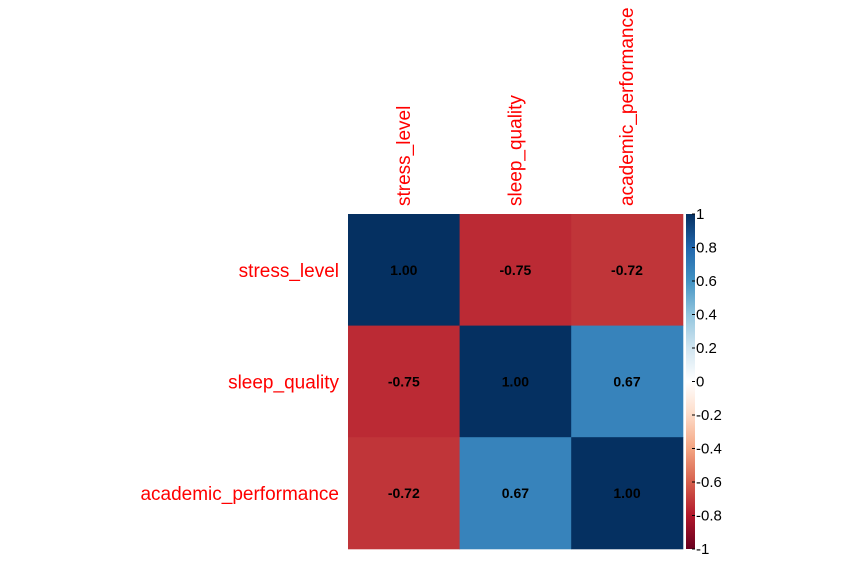 The height and width of the screenshot is (561, 855). I want to click on heatmap-cell-stress_level-academic_performance, so click(627, 270).